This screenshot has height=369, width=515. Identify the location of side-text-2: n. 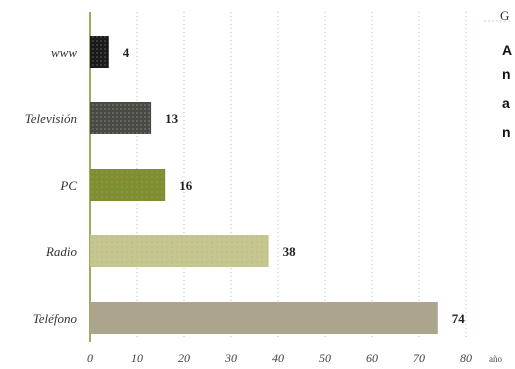
(506, 74).